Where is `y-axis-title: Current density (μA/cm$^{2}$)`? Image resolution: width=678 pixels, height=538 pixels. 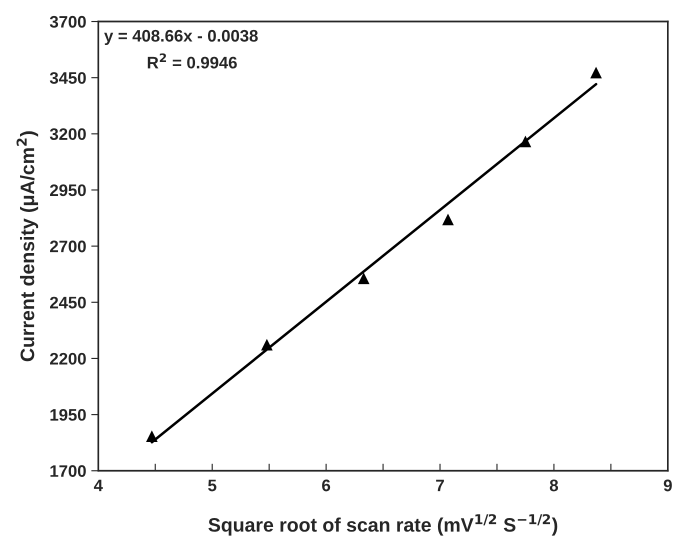
y-axis-title: Current density (μA/cm$^{2}$) is located at coordinates (27, 246).